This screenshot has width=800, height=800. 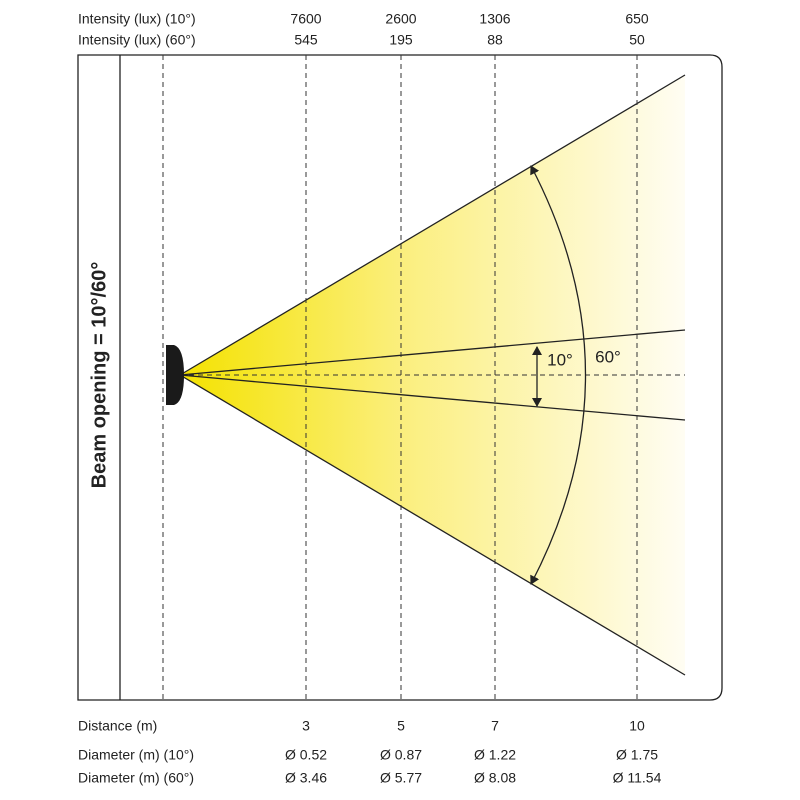 I want to click on angle-label: 10°, so click(x=560, y=359).